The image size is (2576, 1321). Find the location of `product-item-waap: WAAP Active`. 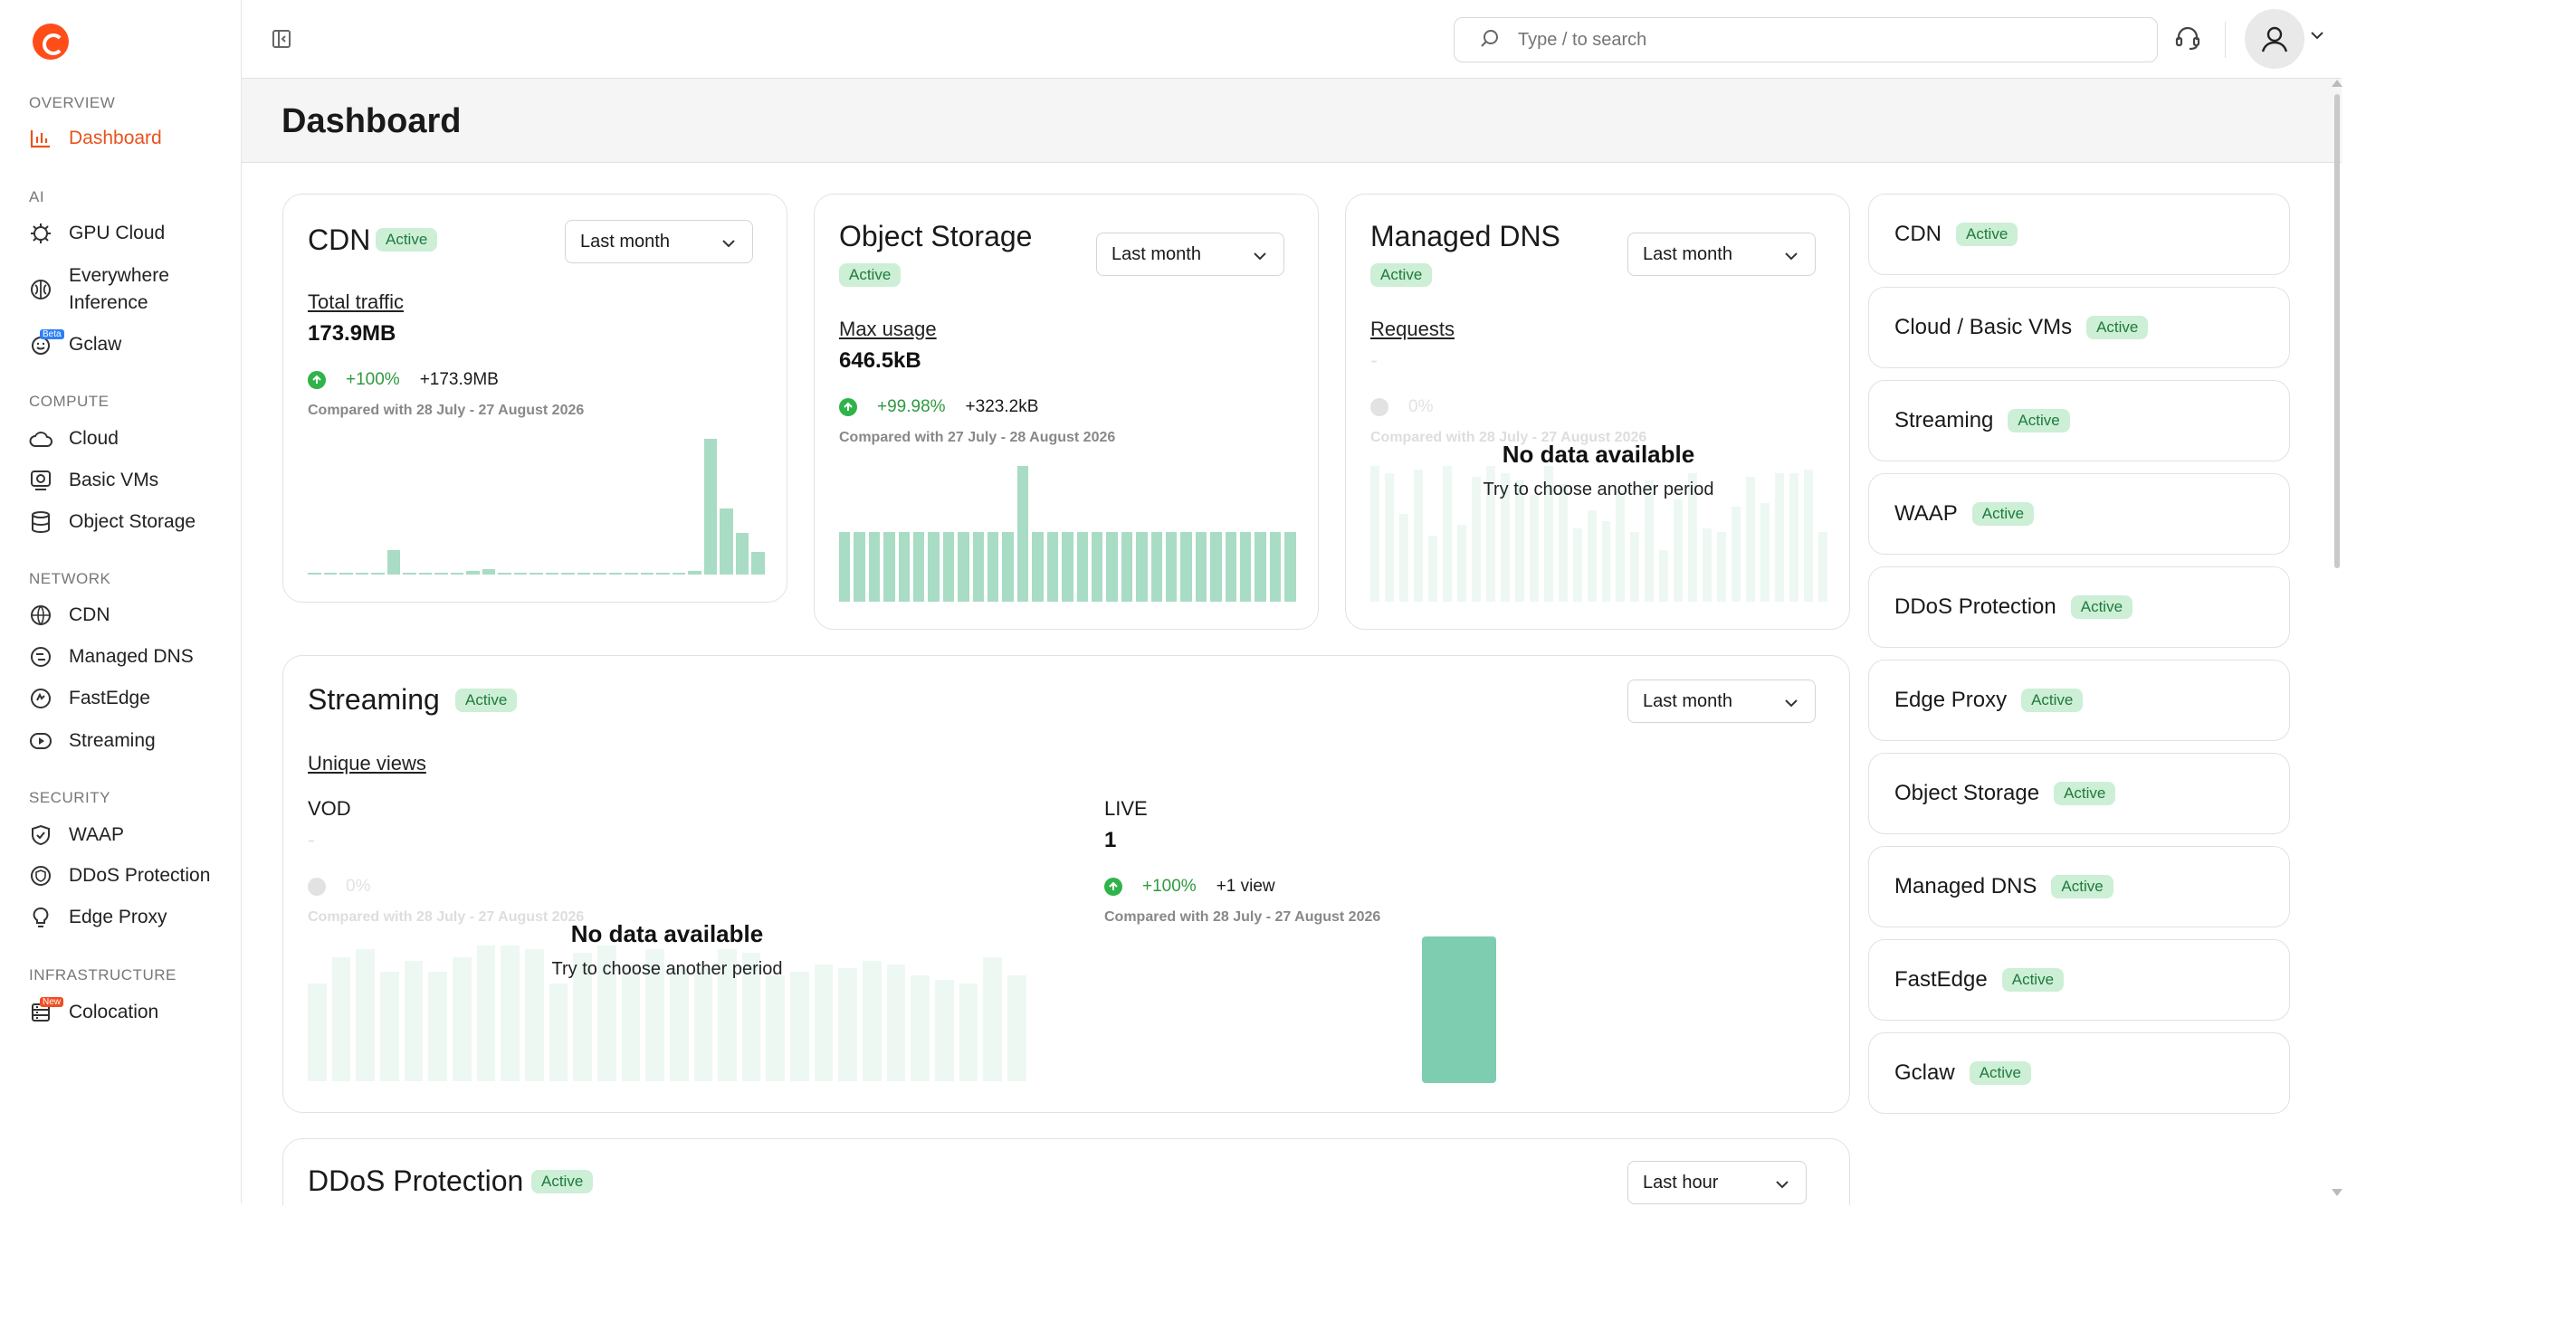

product-item-waap: WAAP Active is located at coordinates (2079, 514).